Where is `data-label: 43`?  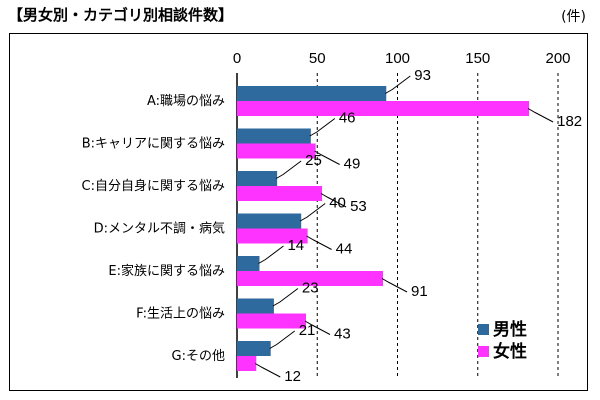
data-label: 43 is located at coordinates (342, 334).